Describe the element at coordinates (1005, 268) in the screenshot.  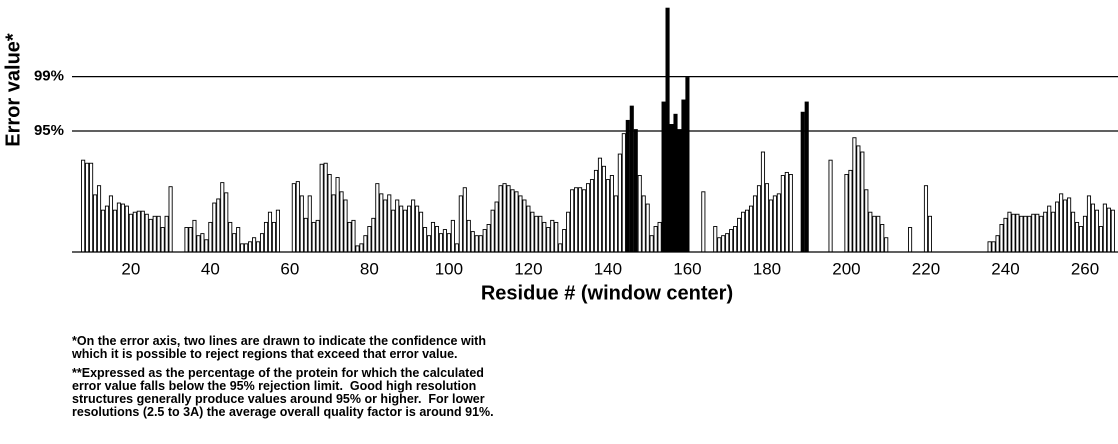
I see `x-tick-label: 240` at that location.